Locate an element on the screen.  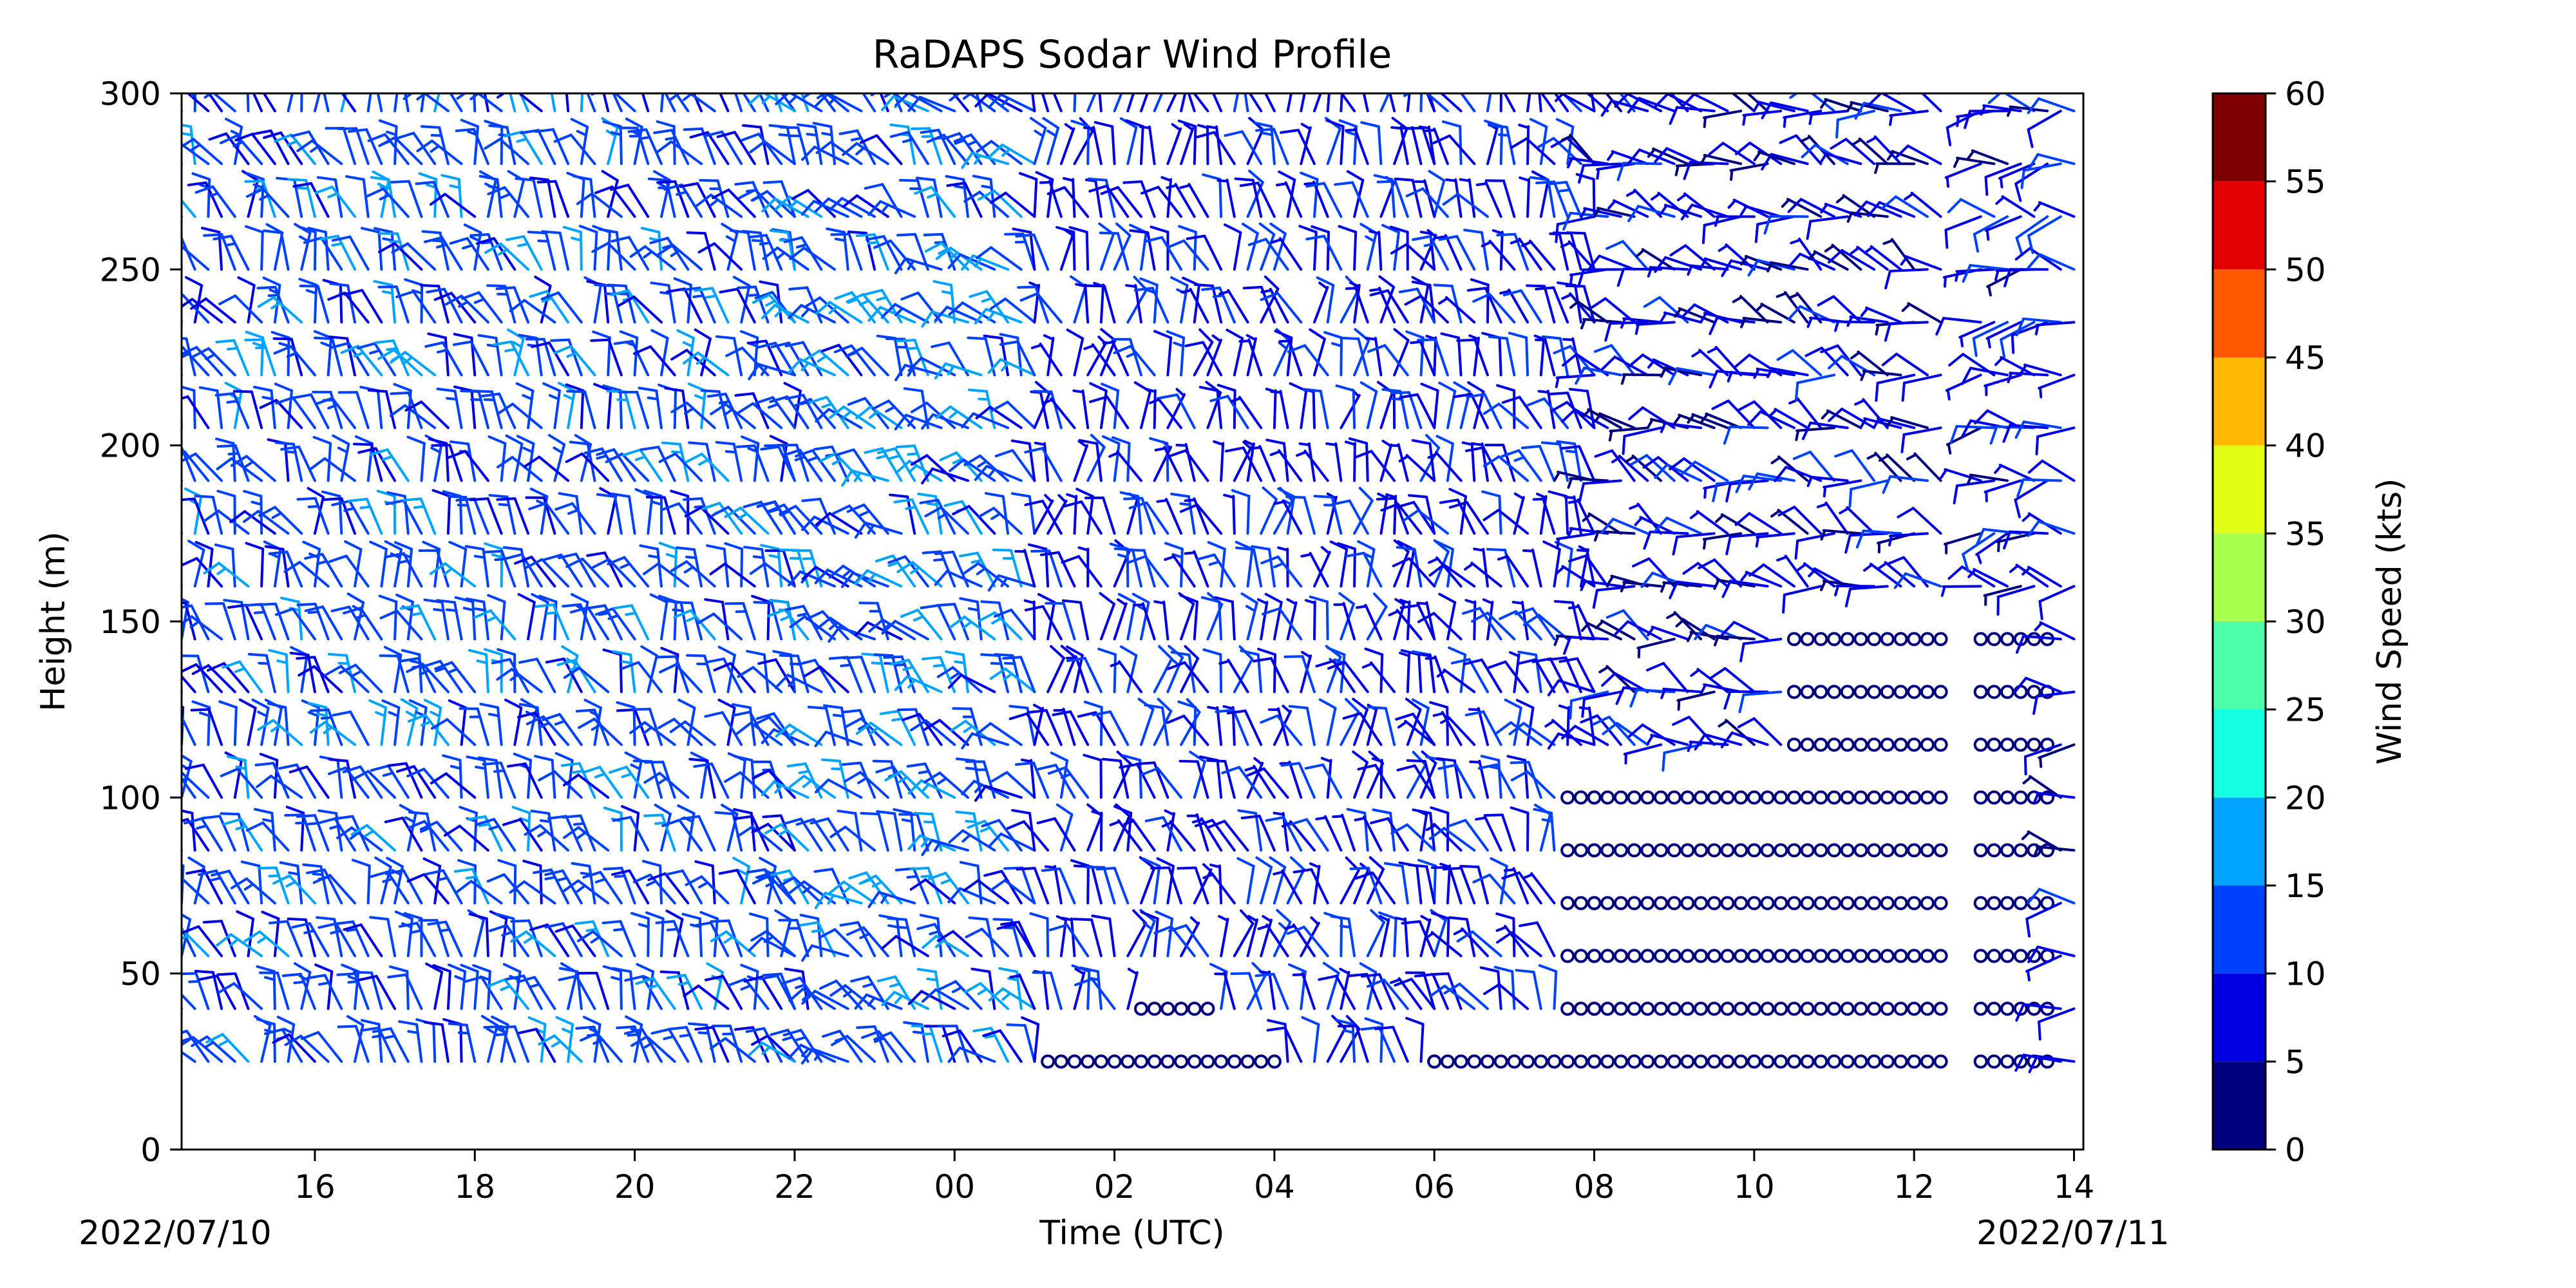
colorbar-segment is located at coordinates (2239, 401).